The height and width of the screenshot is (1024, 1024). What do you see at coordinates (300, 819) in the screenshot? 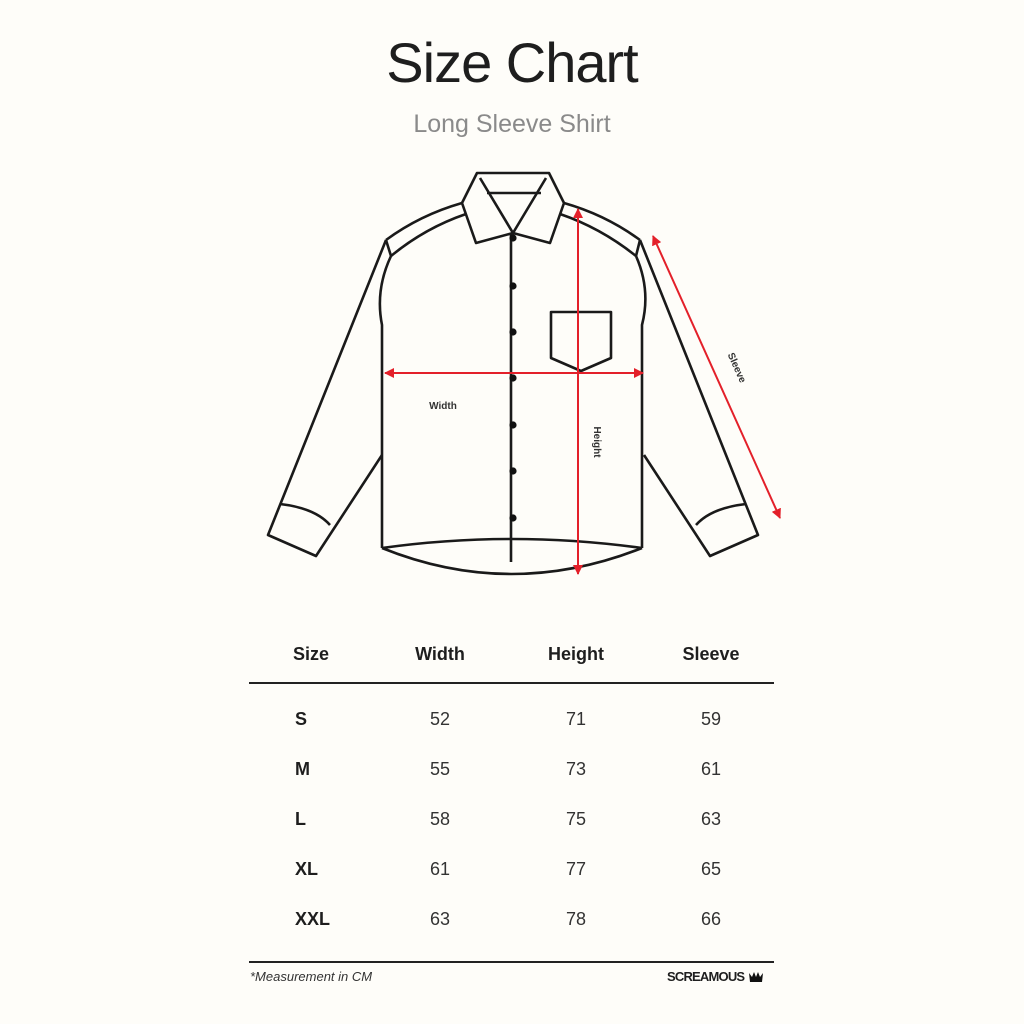
I see `size-cell: L` at bounding box center [300, 819].